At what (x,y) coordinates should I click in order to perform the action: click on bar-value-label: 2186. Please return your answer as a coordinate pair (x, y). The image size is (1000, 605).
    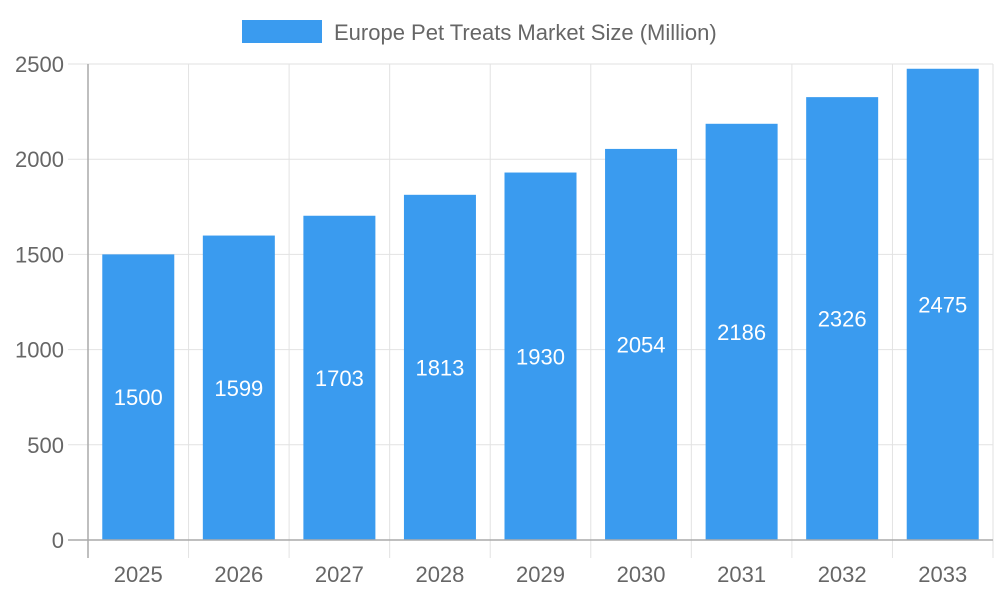
    Looking at the image, I should click on (741, 332).